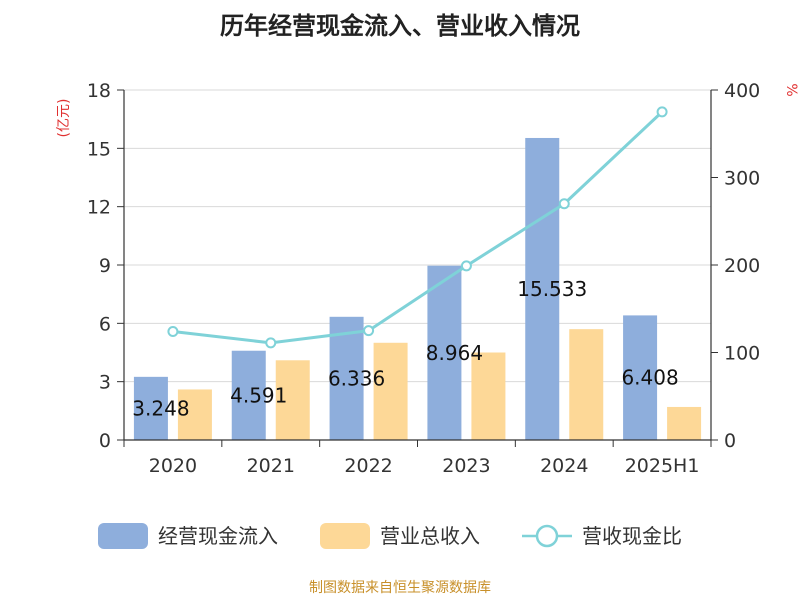 The image size is (800, 600). What do you see at coordinates (564, 466) in the screenshot?
I see `x-tick-label: 2024` at bounding box center [564, 466].